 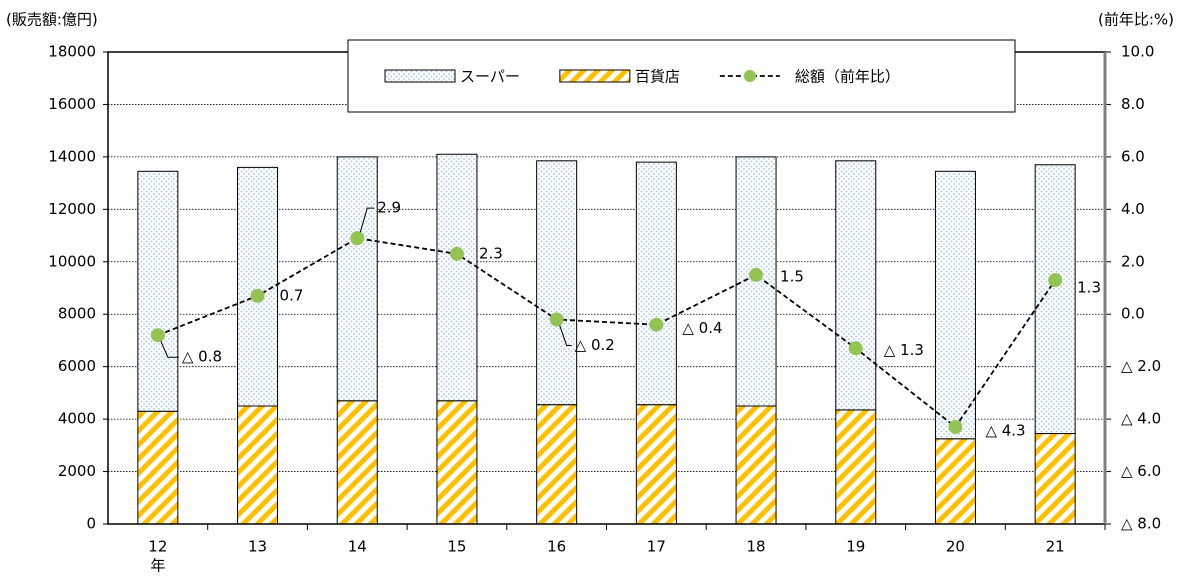 What do you see at coordinates (292, 295) in the screenshot?
I see `data-label: 0.7` at bounding box center [292, 295].